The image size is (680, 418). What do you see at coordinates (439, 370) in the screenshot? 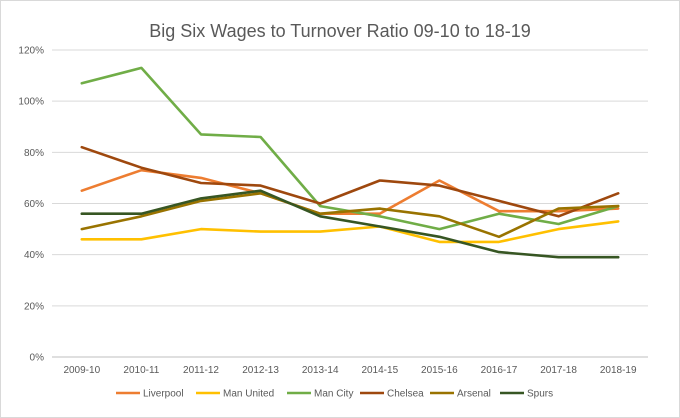
I see `x-tick-label: 2015-16` at bounding box center [439, 370].